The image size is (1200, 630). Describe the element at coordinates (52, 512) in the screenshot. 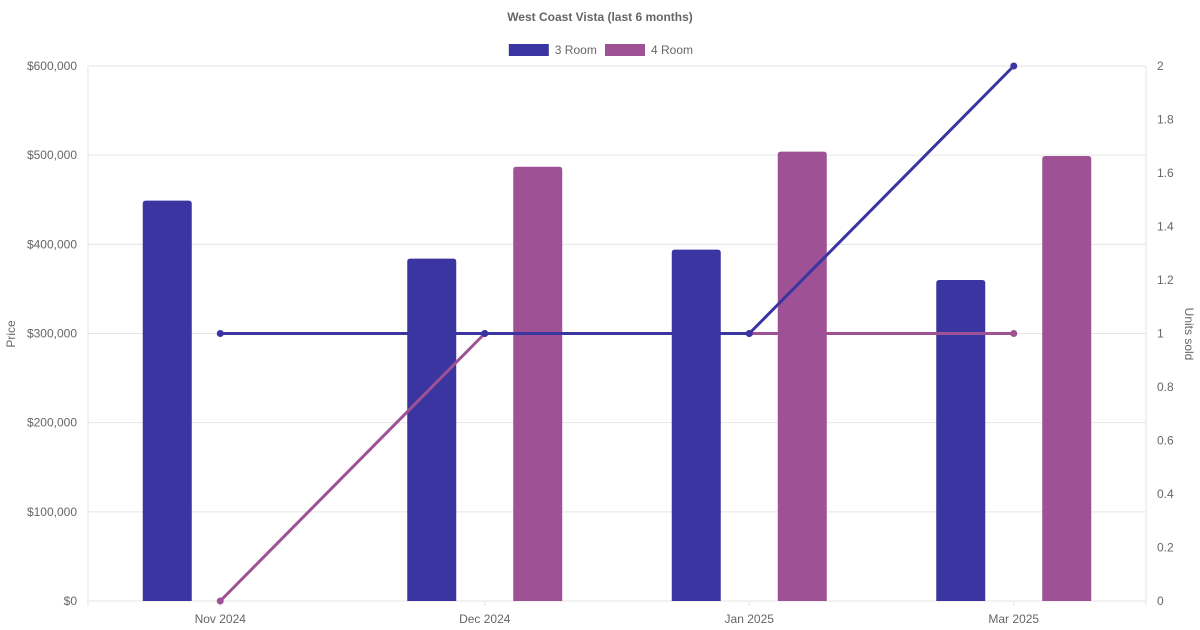

I see `y-tick-label: $100,000` at that location.